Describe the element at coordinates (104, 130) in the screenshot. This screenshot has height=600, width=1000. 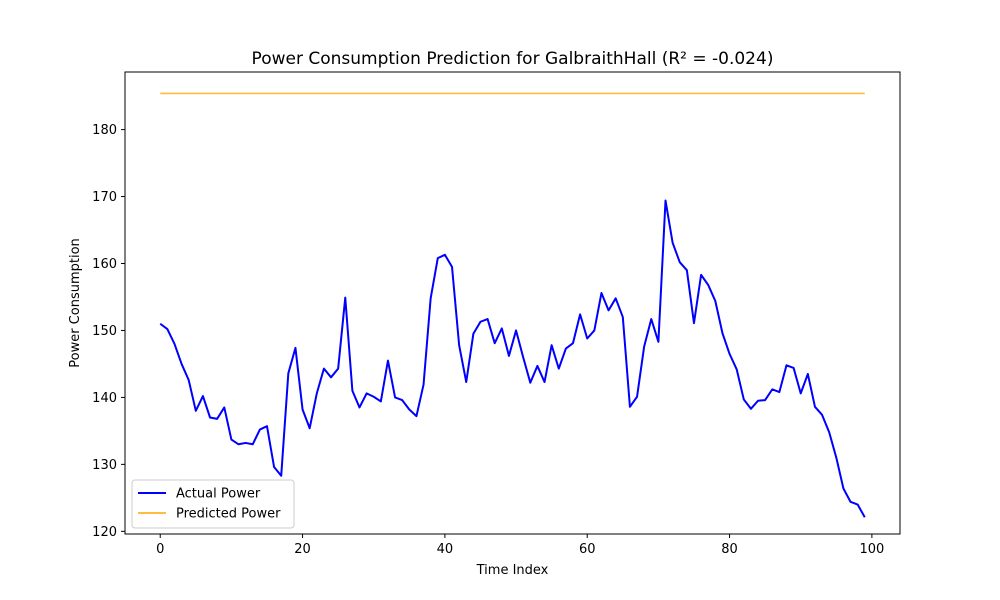
I see `y-tick-label: 180` at that location.